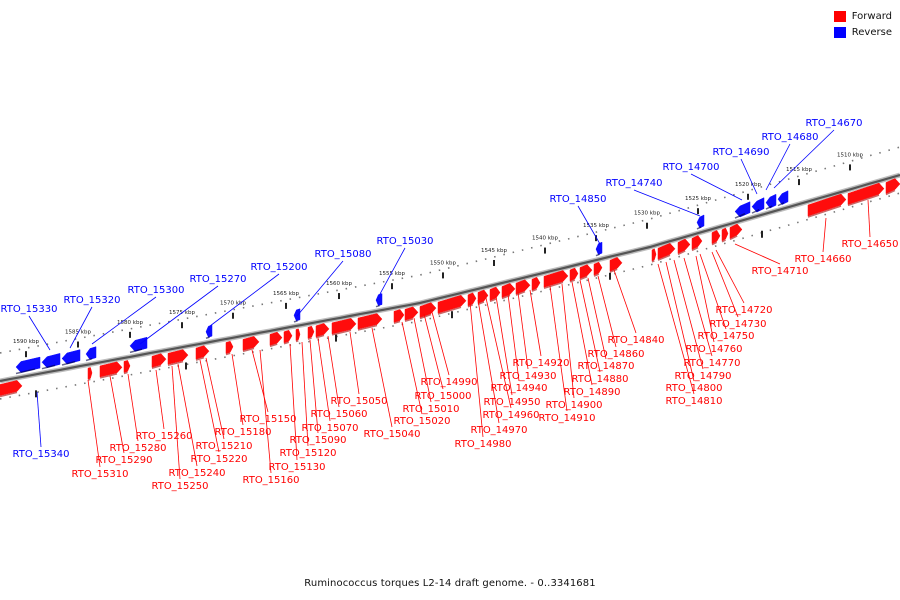  What do you see at coordinates (68, 363) in the screenshot?
I see `reverse-gene-2-shade` at bounding box center [68, 363].